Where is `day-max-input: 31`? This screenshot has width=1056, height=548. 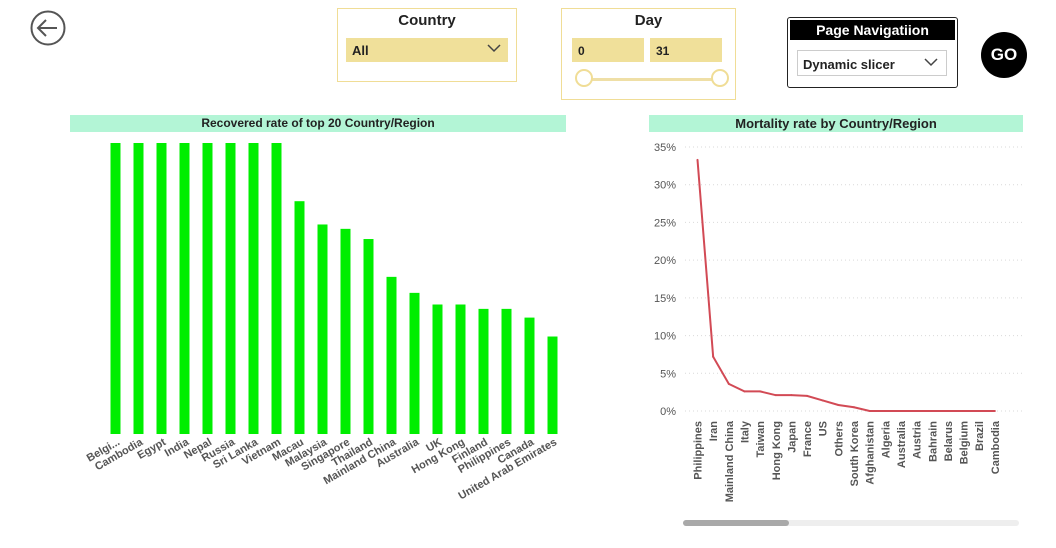 day-max-input: 31 is located at coordinates (686, 50).